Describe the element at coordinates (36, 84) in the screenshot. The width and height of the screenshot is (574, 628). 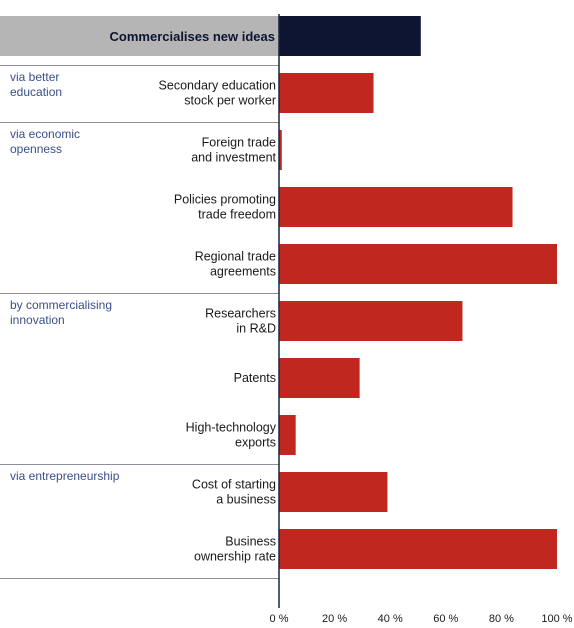
I see `group-label: via better education` at that location.